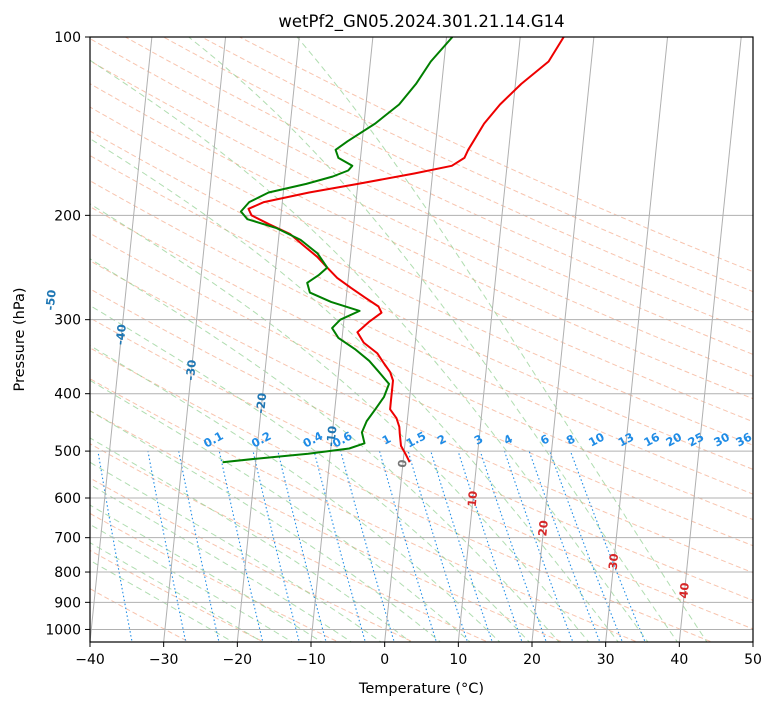  I want to click on x-tick-label: 20, so click(532, 660).